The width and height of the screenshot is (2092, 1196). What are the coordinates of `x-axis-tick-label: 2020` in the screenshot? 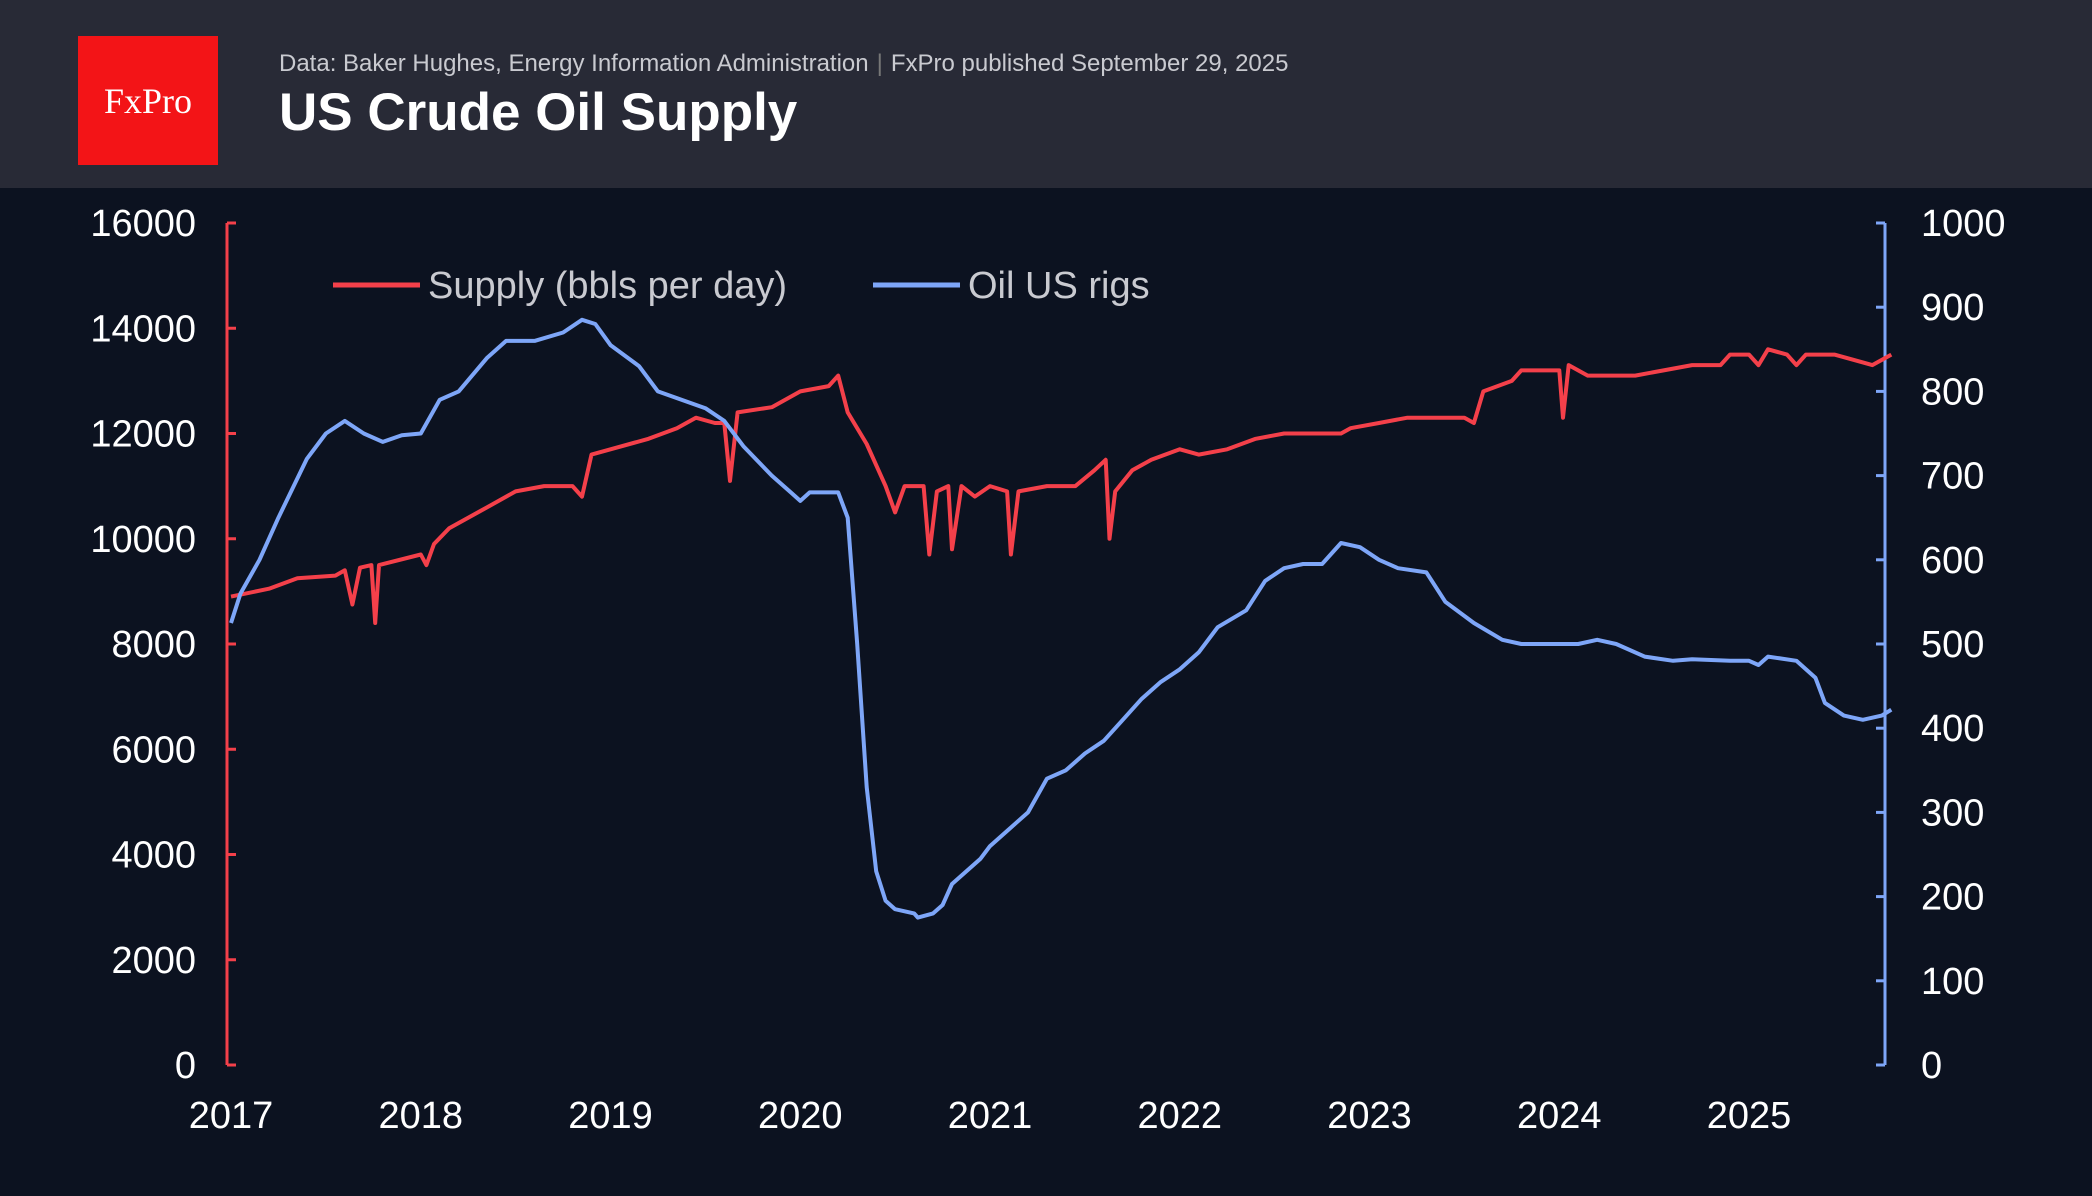 It's located at (800, 1116).